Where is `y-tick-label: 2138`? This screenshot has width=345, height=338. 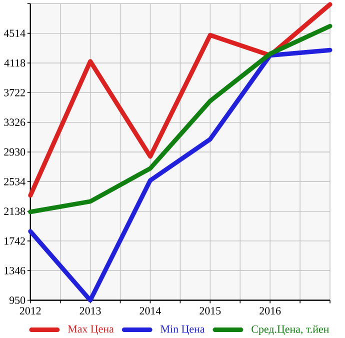 y-tick-label: 2138 is located at coordinates (15, 211).